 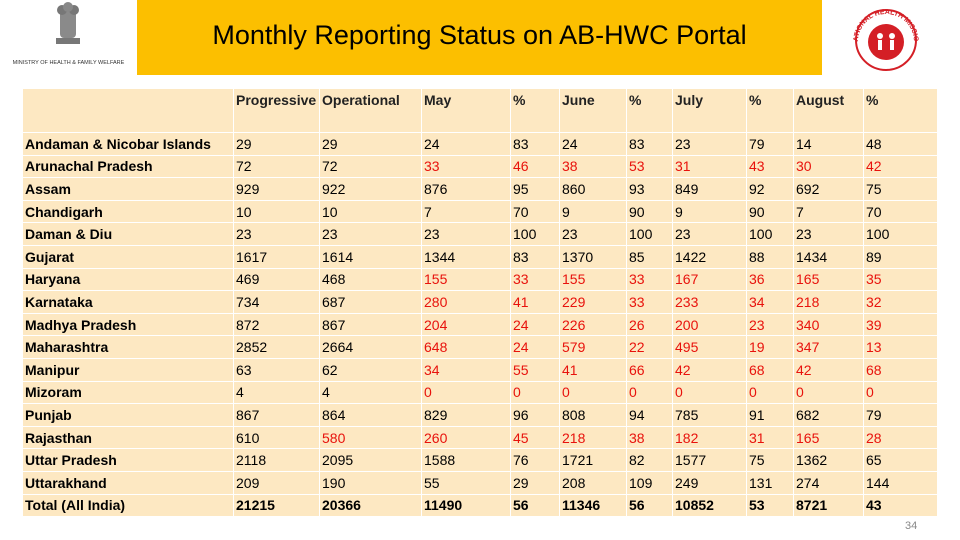 I want to click on value-cell: 72, so click(x=370, y=166).